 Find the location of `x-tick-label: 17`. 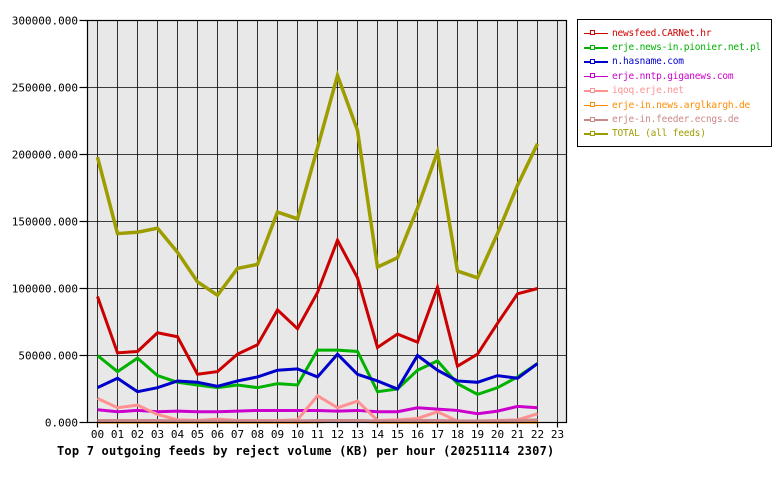

x-tick-label: 17 is located at coordinates (437, 434).